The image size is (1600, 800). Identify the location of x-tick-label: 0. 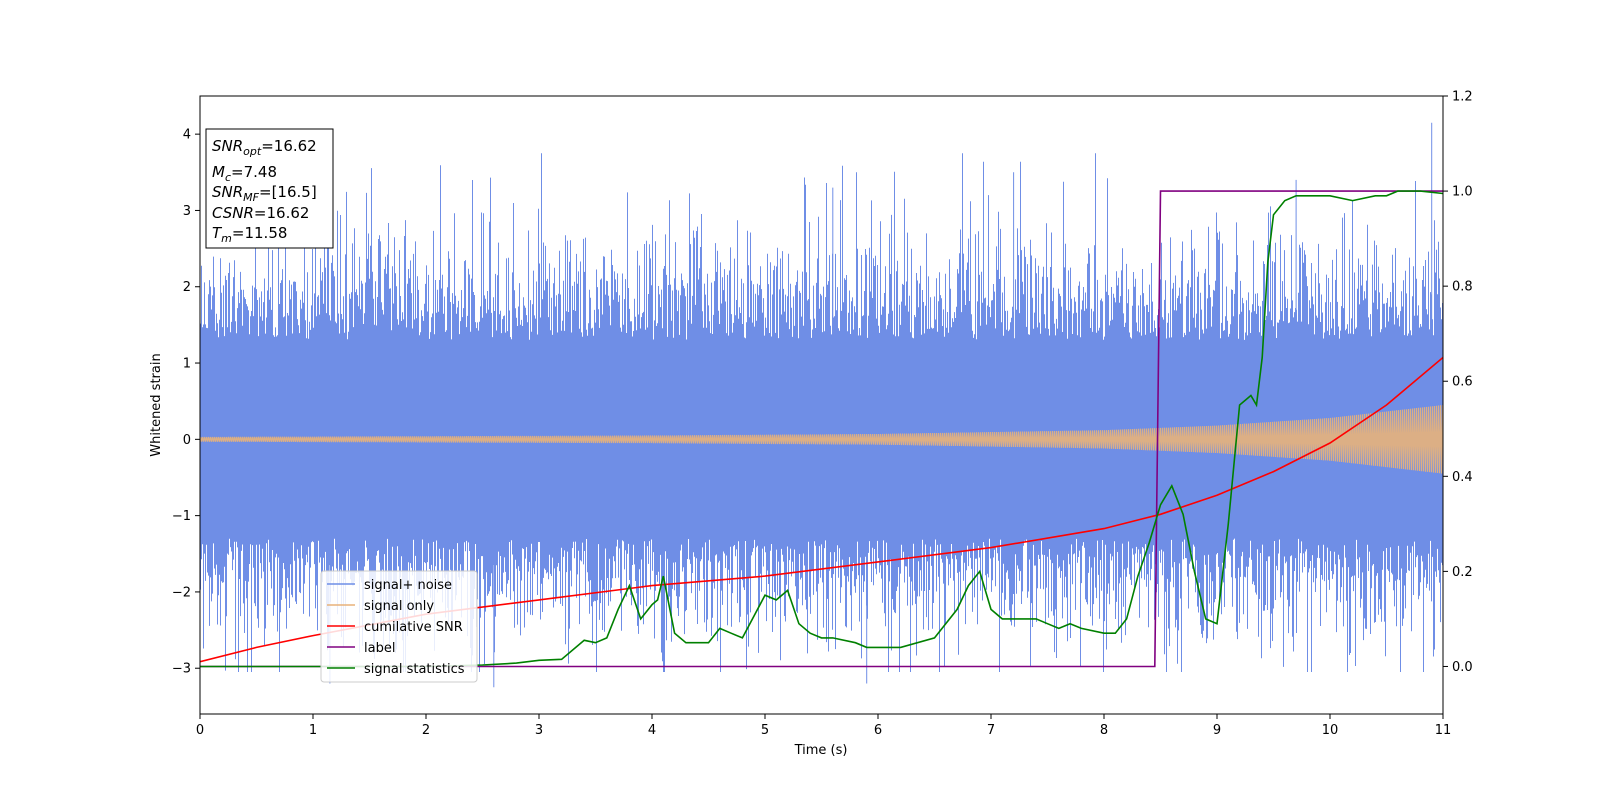
(200, 730).